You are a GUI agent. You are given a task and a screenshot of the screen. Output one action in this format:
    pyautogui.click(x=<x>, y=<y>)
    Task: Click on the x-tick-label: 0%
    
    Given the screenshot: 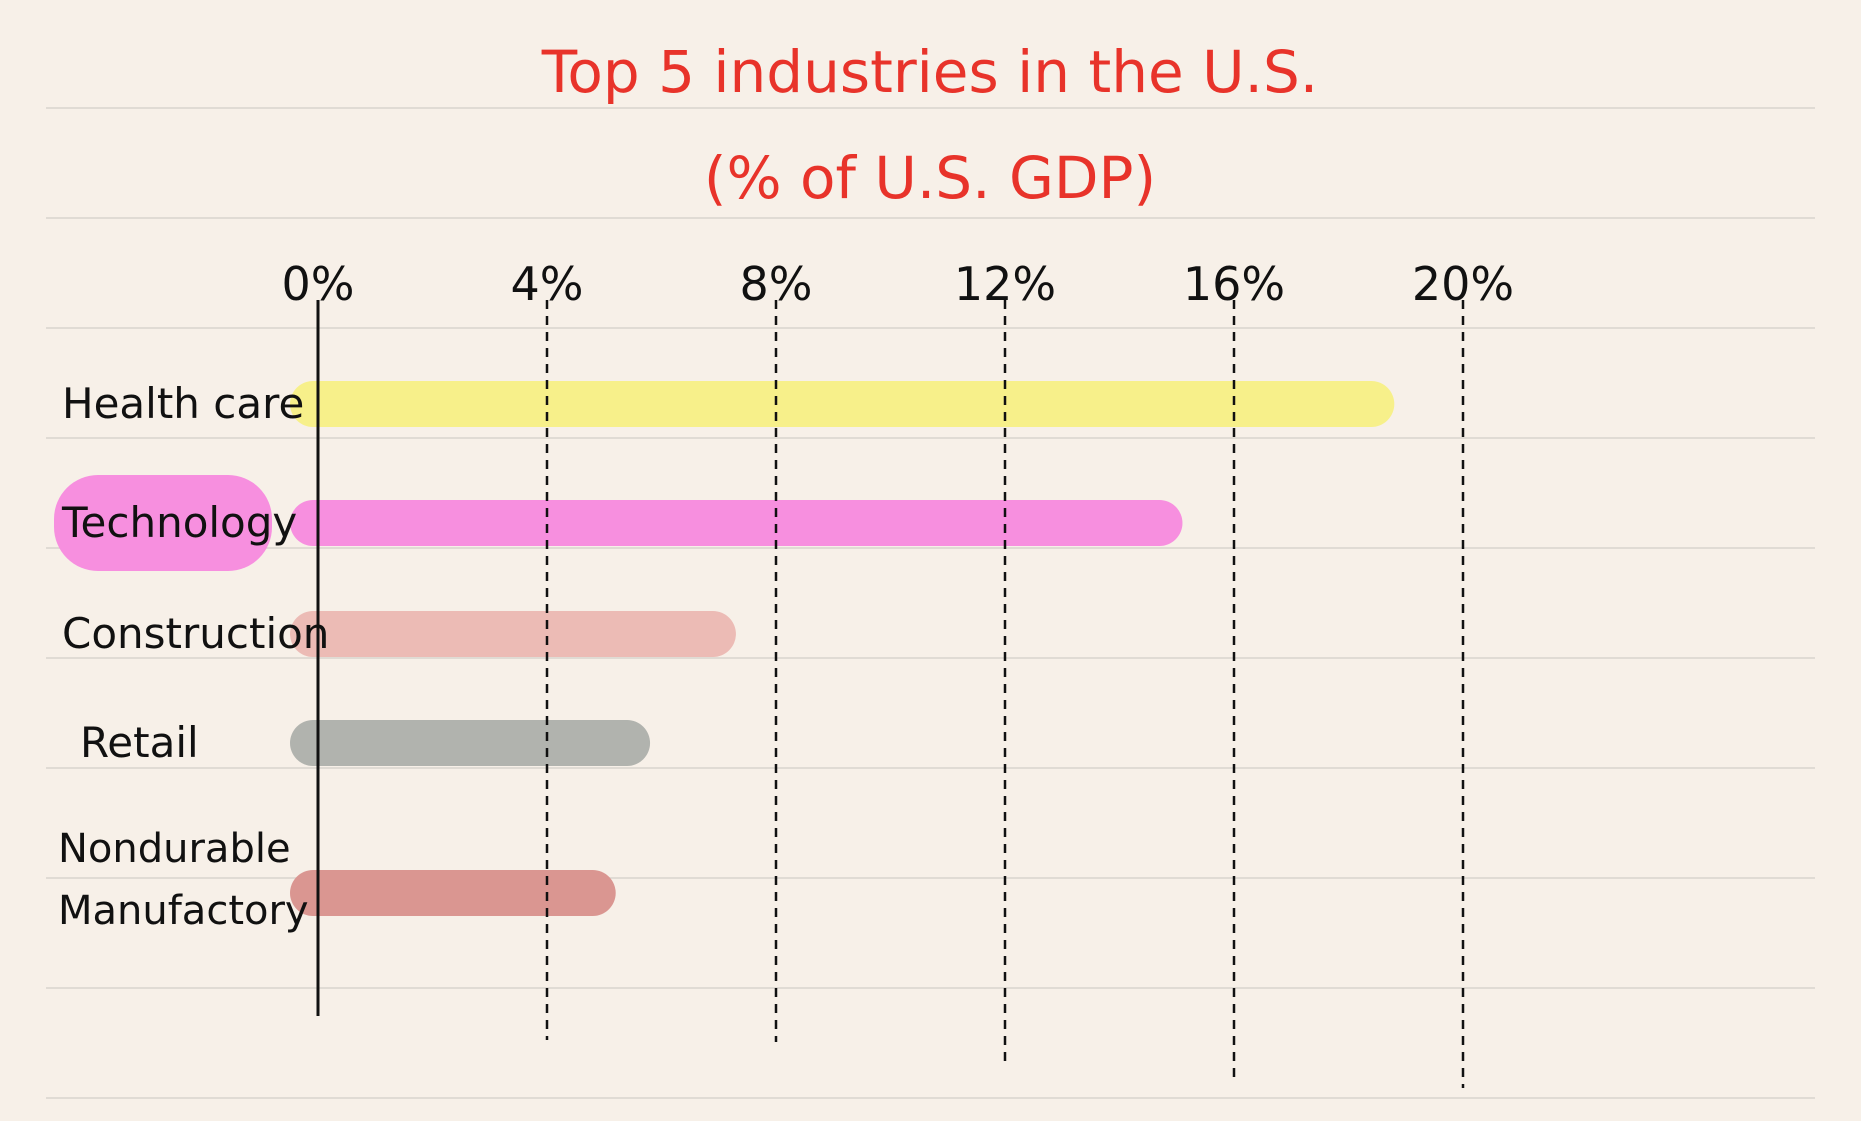 What is the action you would take?
    pyautogui.click(x=318, y=284)
    